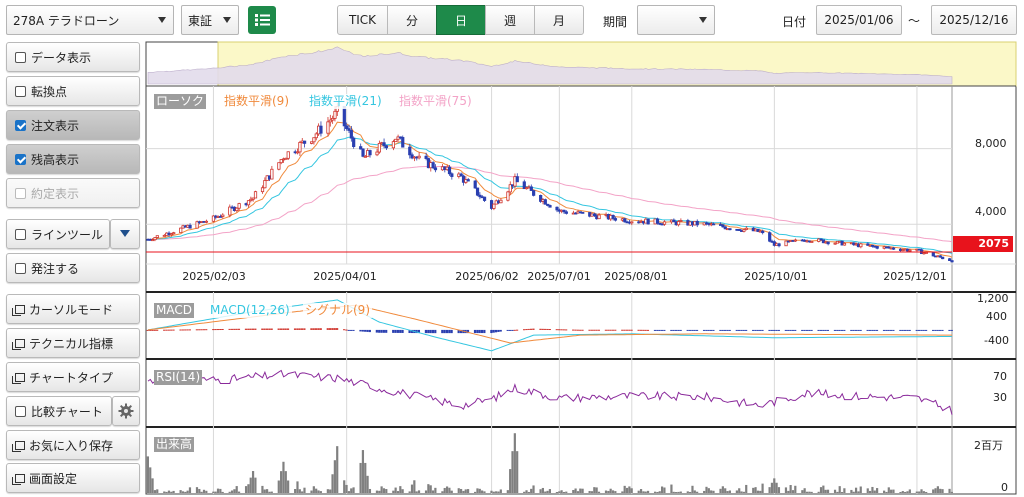  Describe the element at coordinates (126, 411) in the screenshot. I see `compare-settings-button` at that location.